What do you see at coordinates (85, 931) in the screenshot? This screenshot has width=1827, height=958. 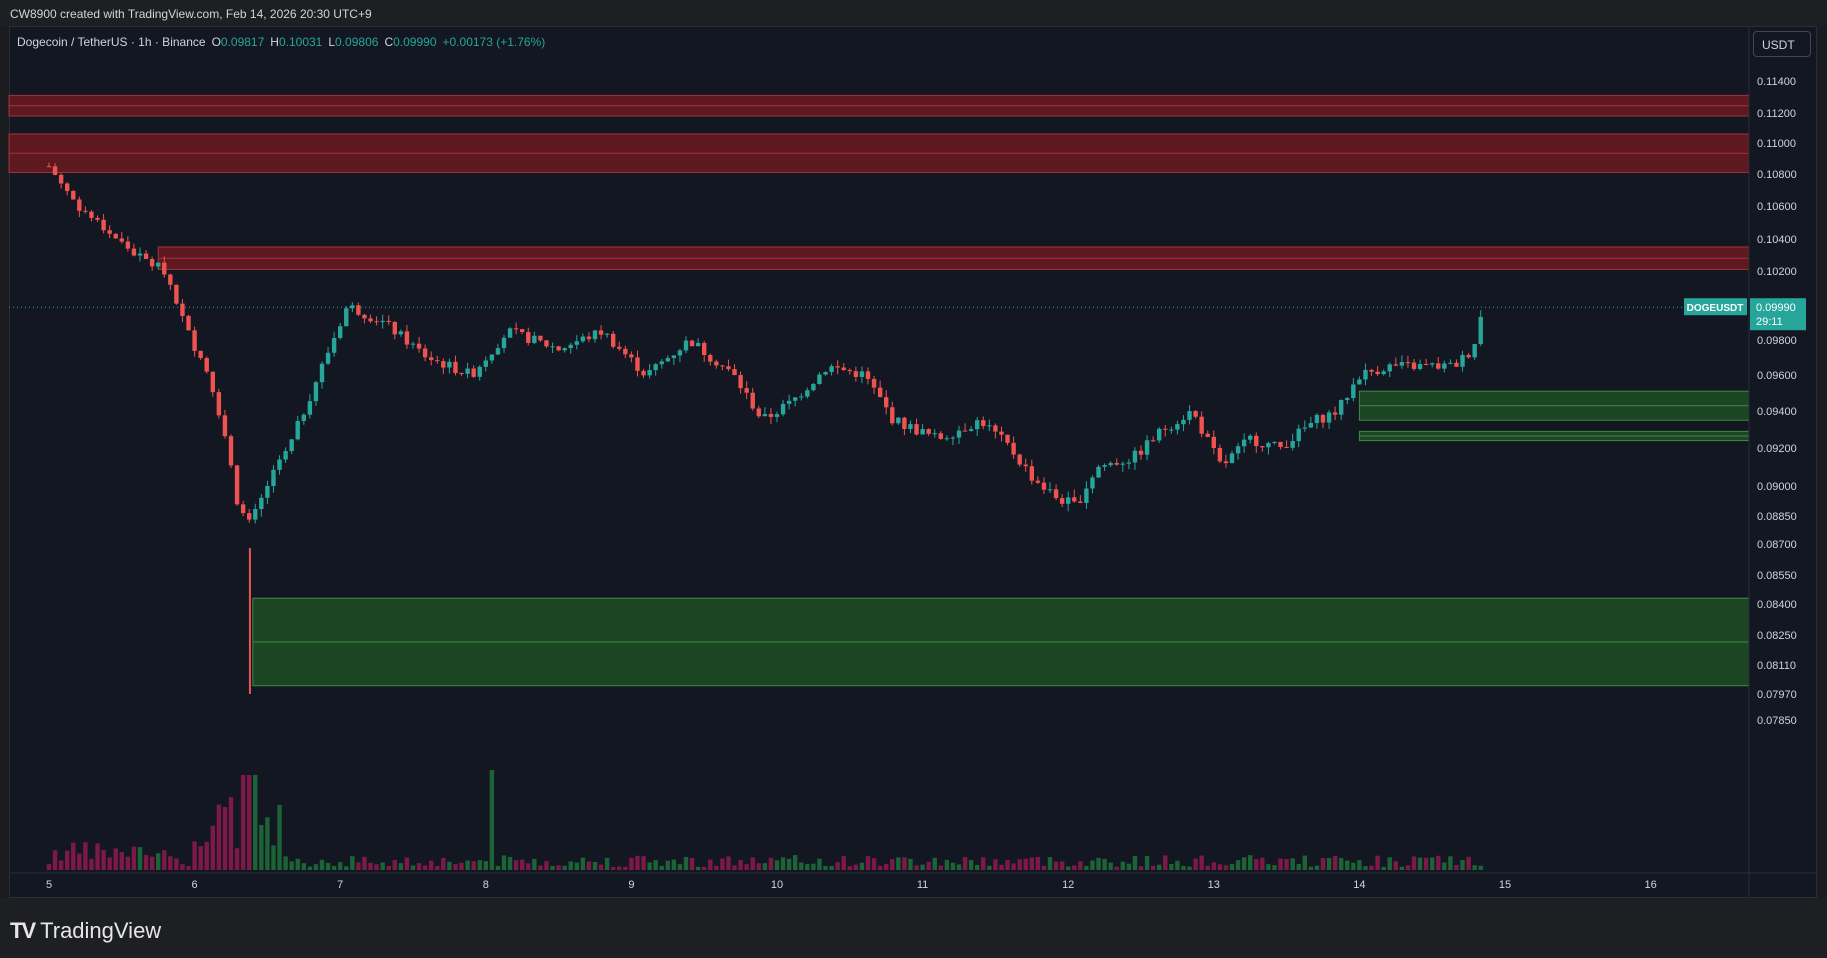 I see `tradingview-logo: TV TradingView` at bounding box center [85, 931].